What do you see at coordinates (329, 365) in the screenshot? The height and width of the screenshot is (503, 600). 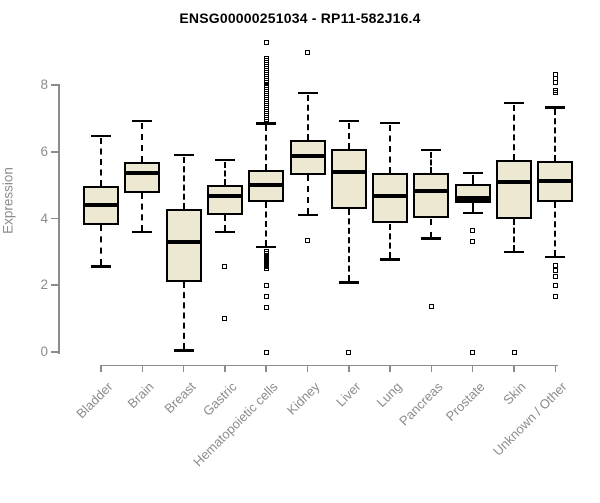 I see `x-axis-line` at bounding box center [329, 365].